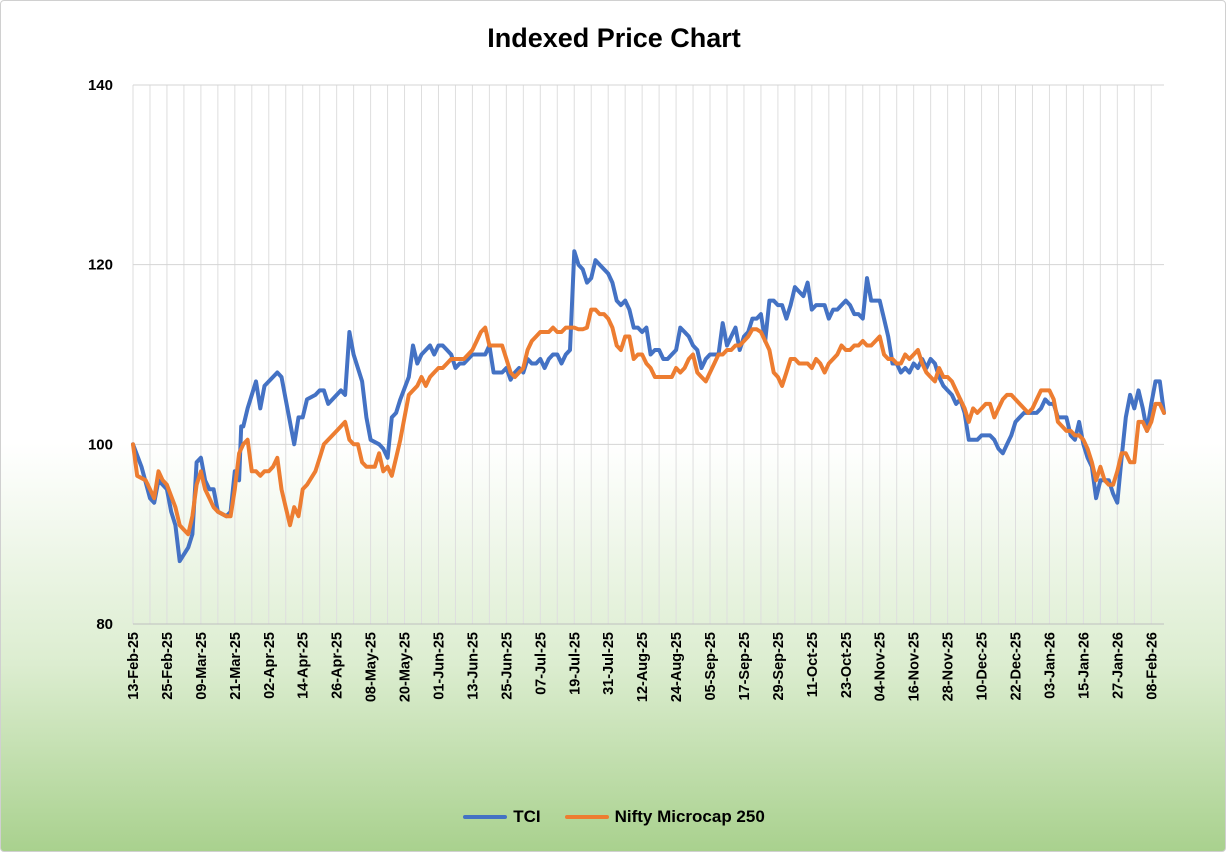 The image size is (1226, 852). I want to click on x-tick-label: 23-Oct-25, so click(847, 665).